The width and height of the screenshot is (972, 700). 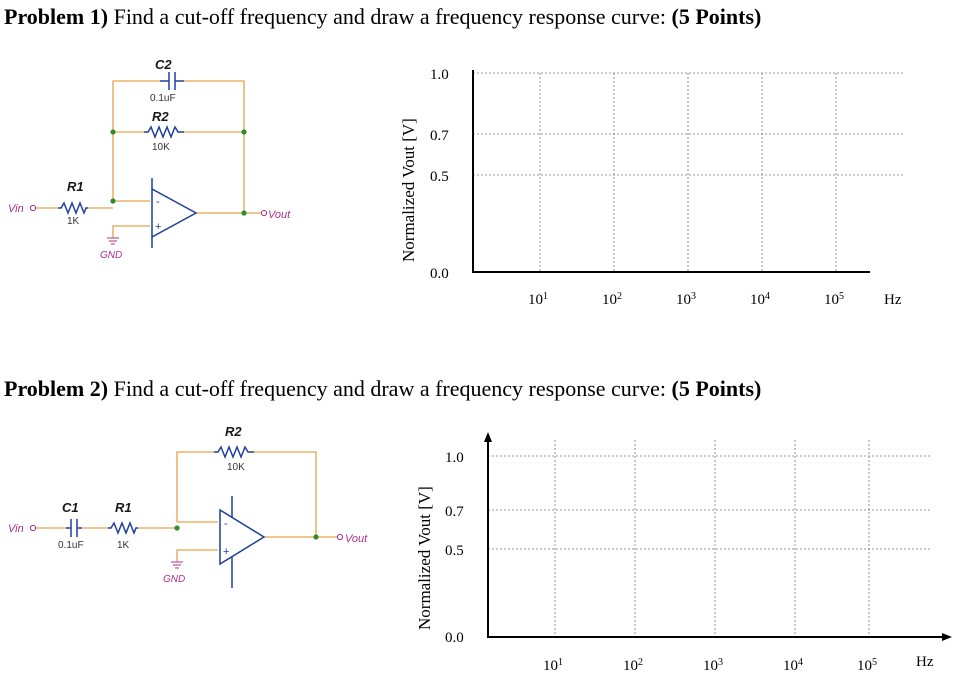 What do you see at coordinates (71, 545) in the screenshot?
I see `c1-value: 0.1uF` at bounding box center [71, 545].